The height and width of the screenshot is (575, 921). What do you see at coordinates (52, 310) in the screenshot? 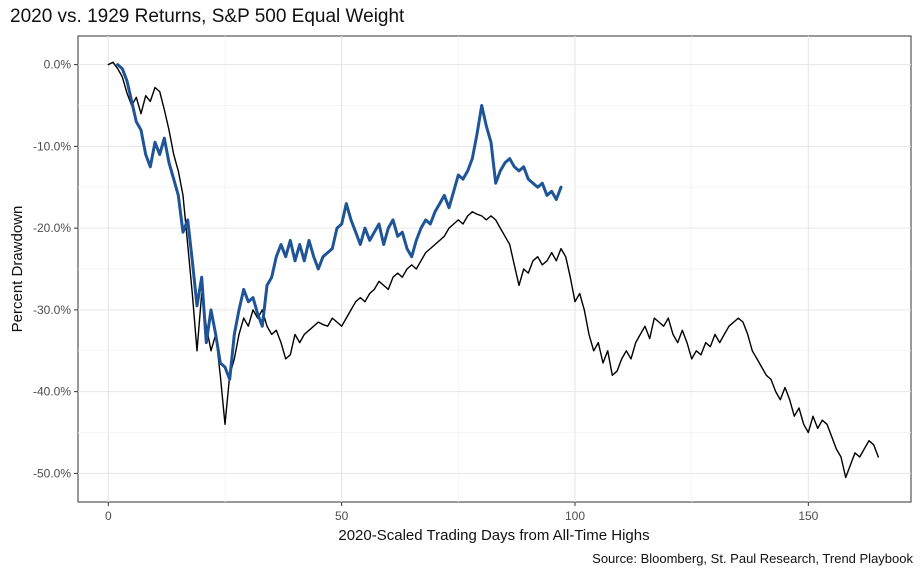
I see `y-tick-label: -30.0%` at bounding box center [52, 310].